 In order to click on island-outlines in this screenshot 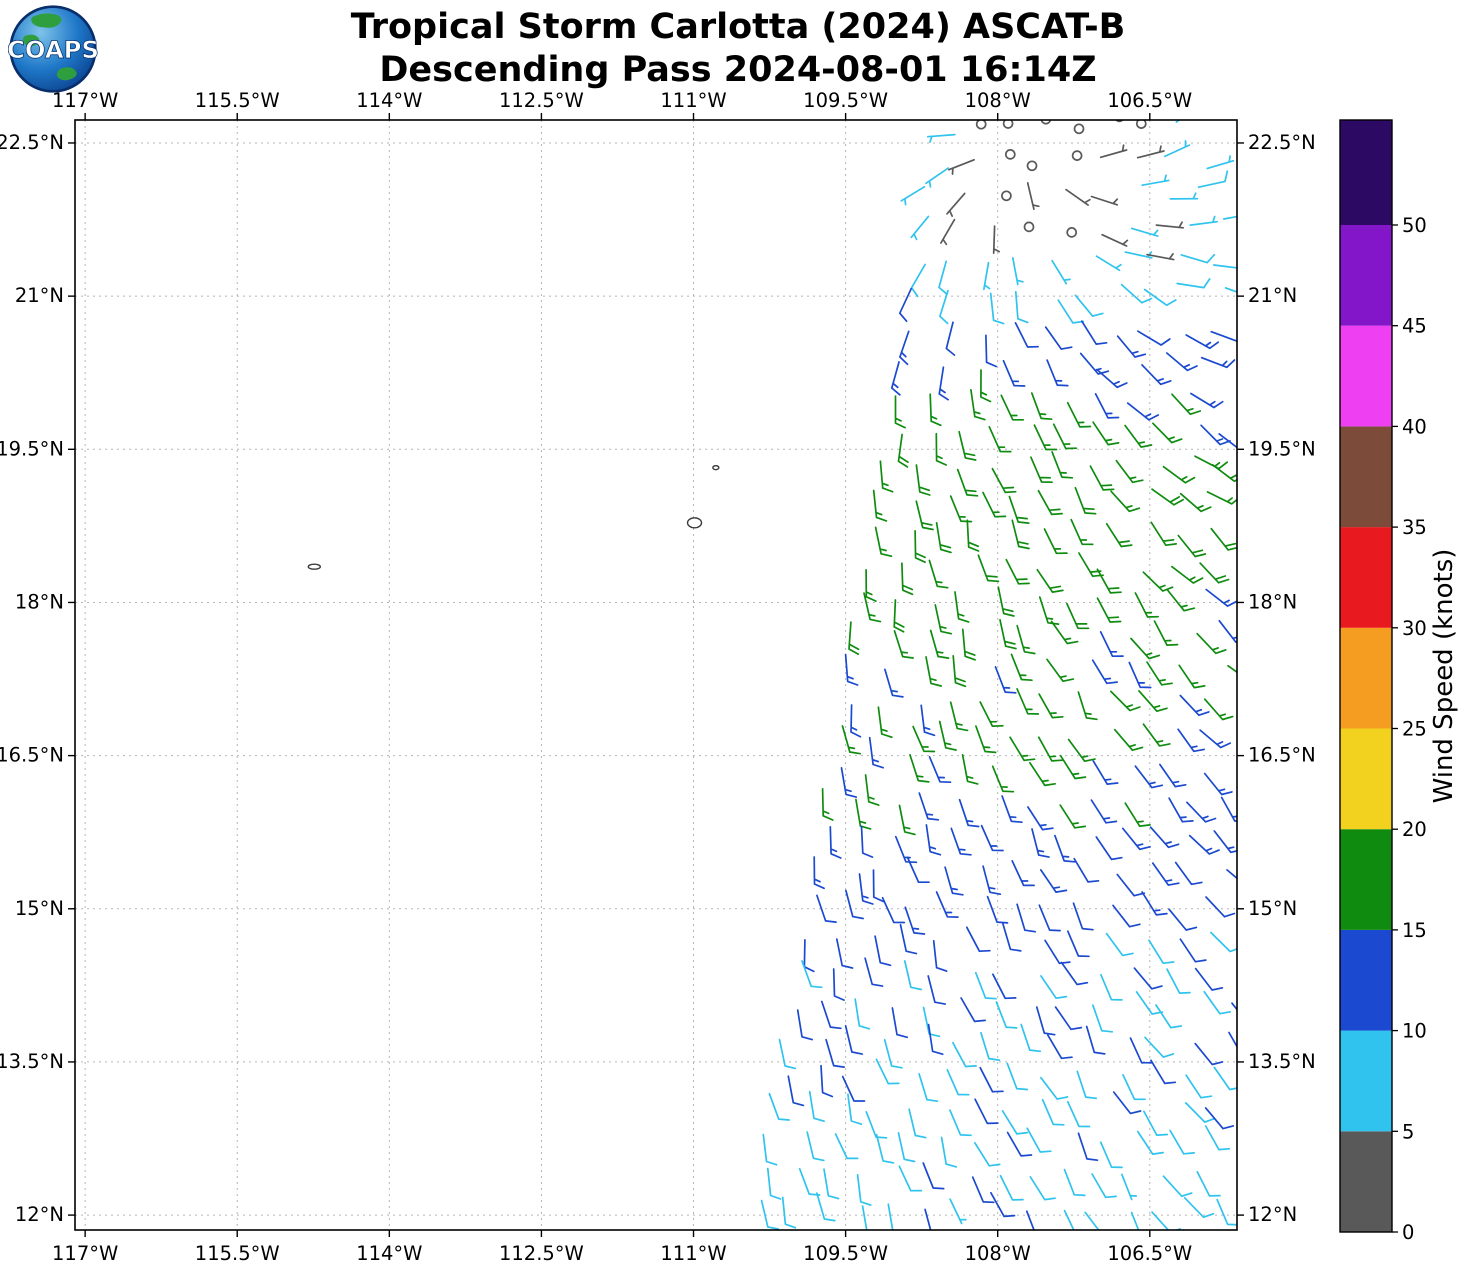, I will do `click(513, 517)`.